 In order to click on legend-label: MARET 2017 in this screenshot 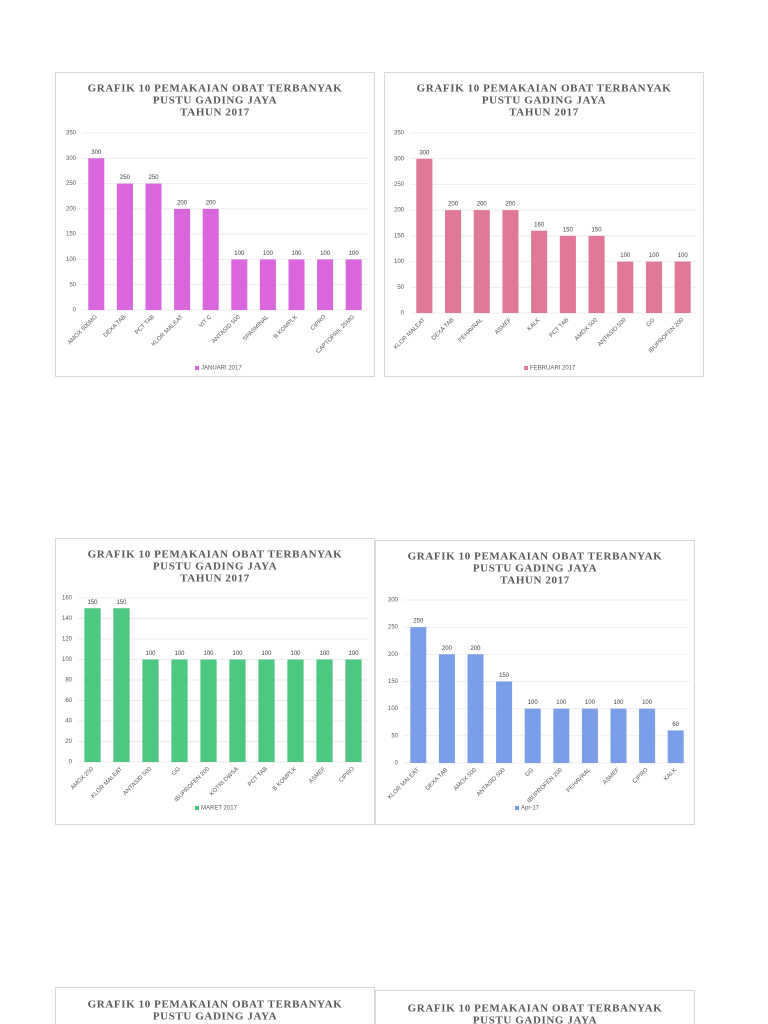, I will do `click(219, 809)`.